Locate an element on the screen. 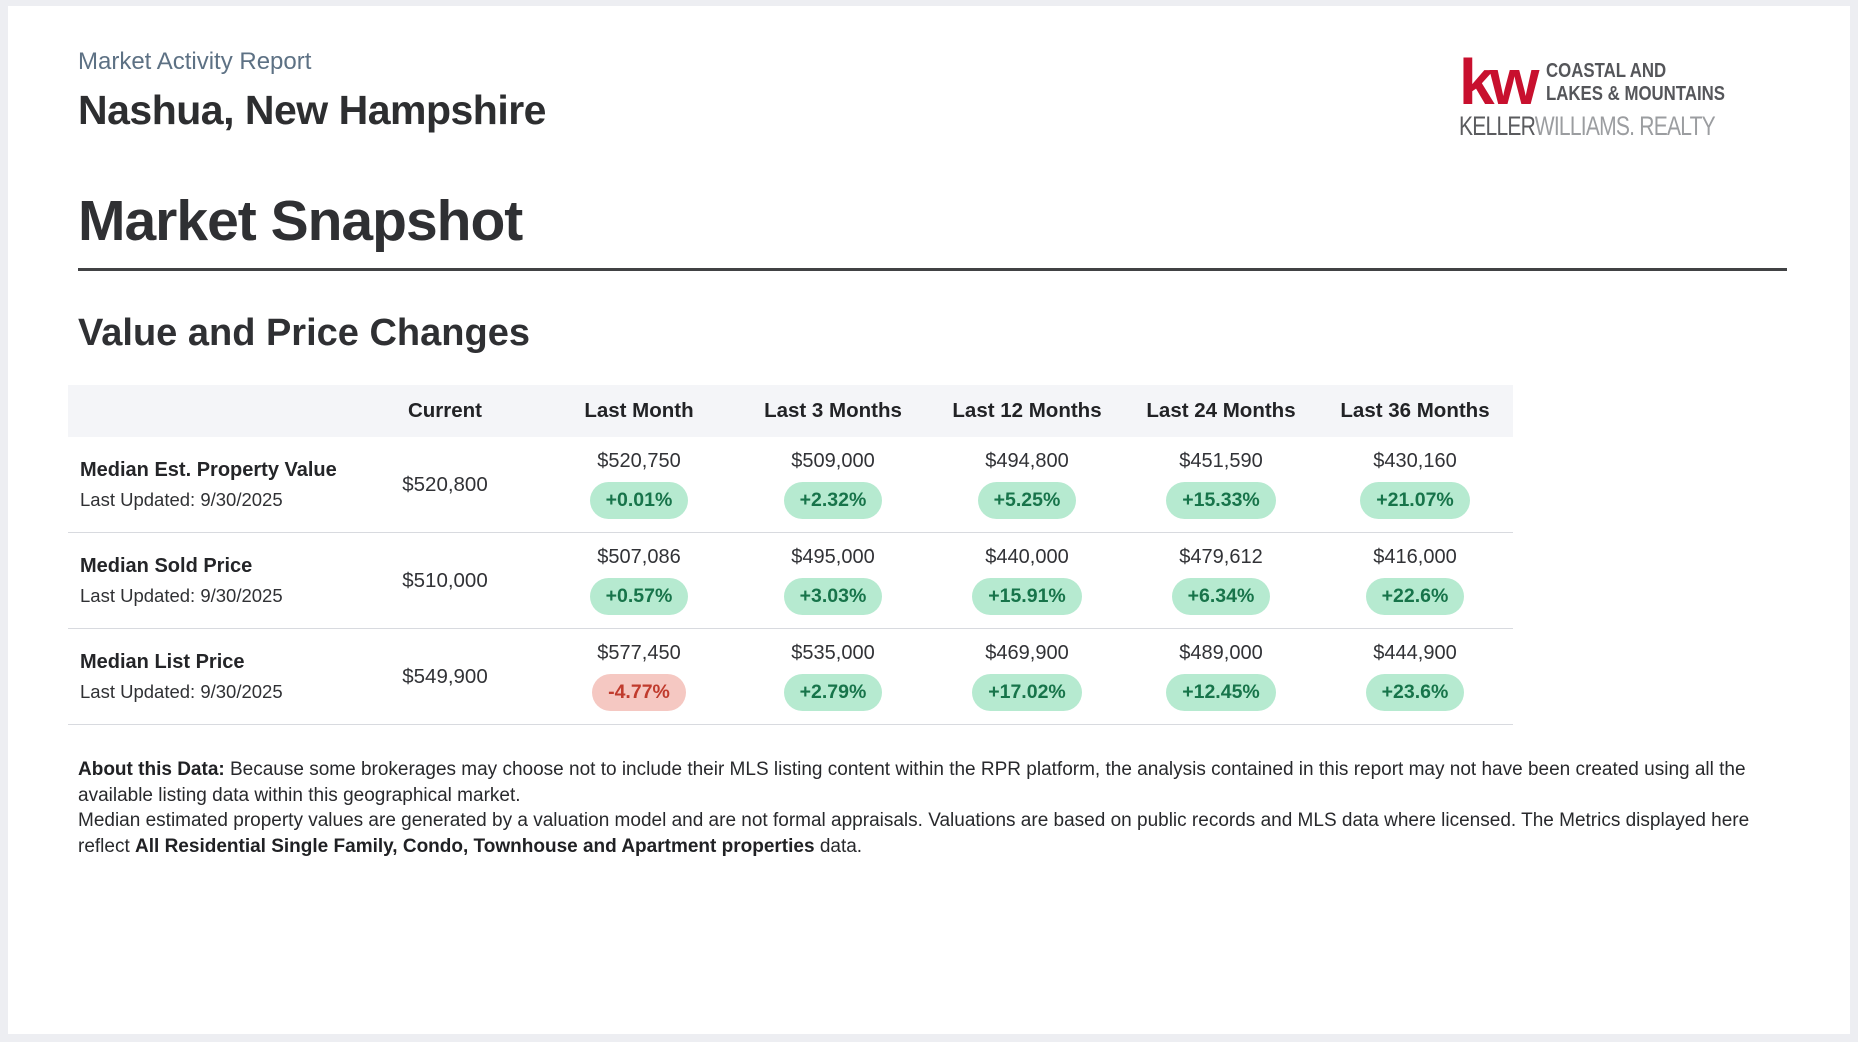  section-title: Value and Price Changes is located at coordinates (304, 333).